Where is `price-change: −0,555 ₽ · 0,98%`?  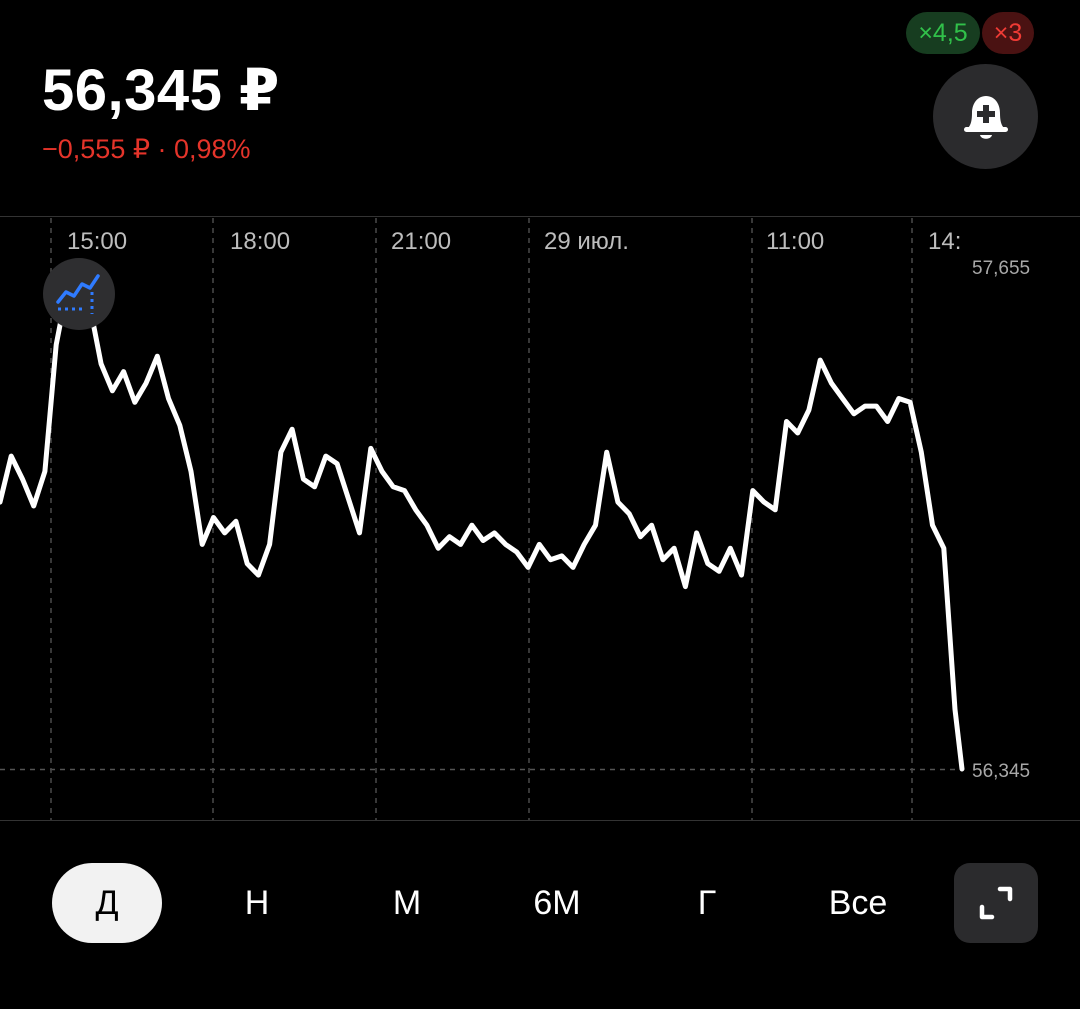 price-change: −0,555 ₽ · 0,98% is located at coordinates (146, 149).